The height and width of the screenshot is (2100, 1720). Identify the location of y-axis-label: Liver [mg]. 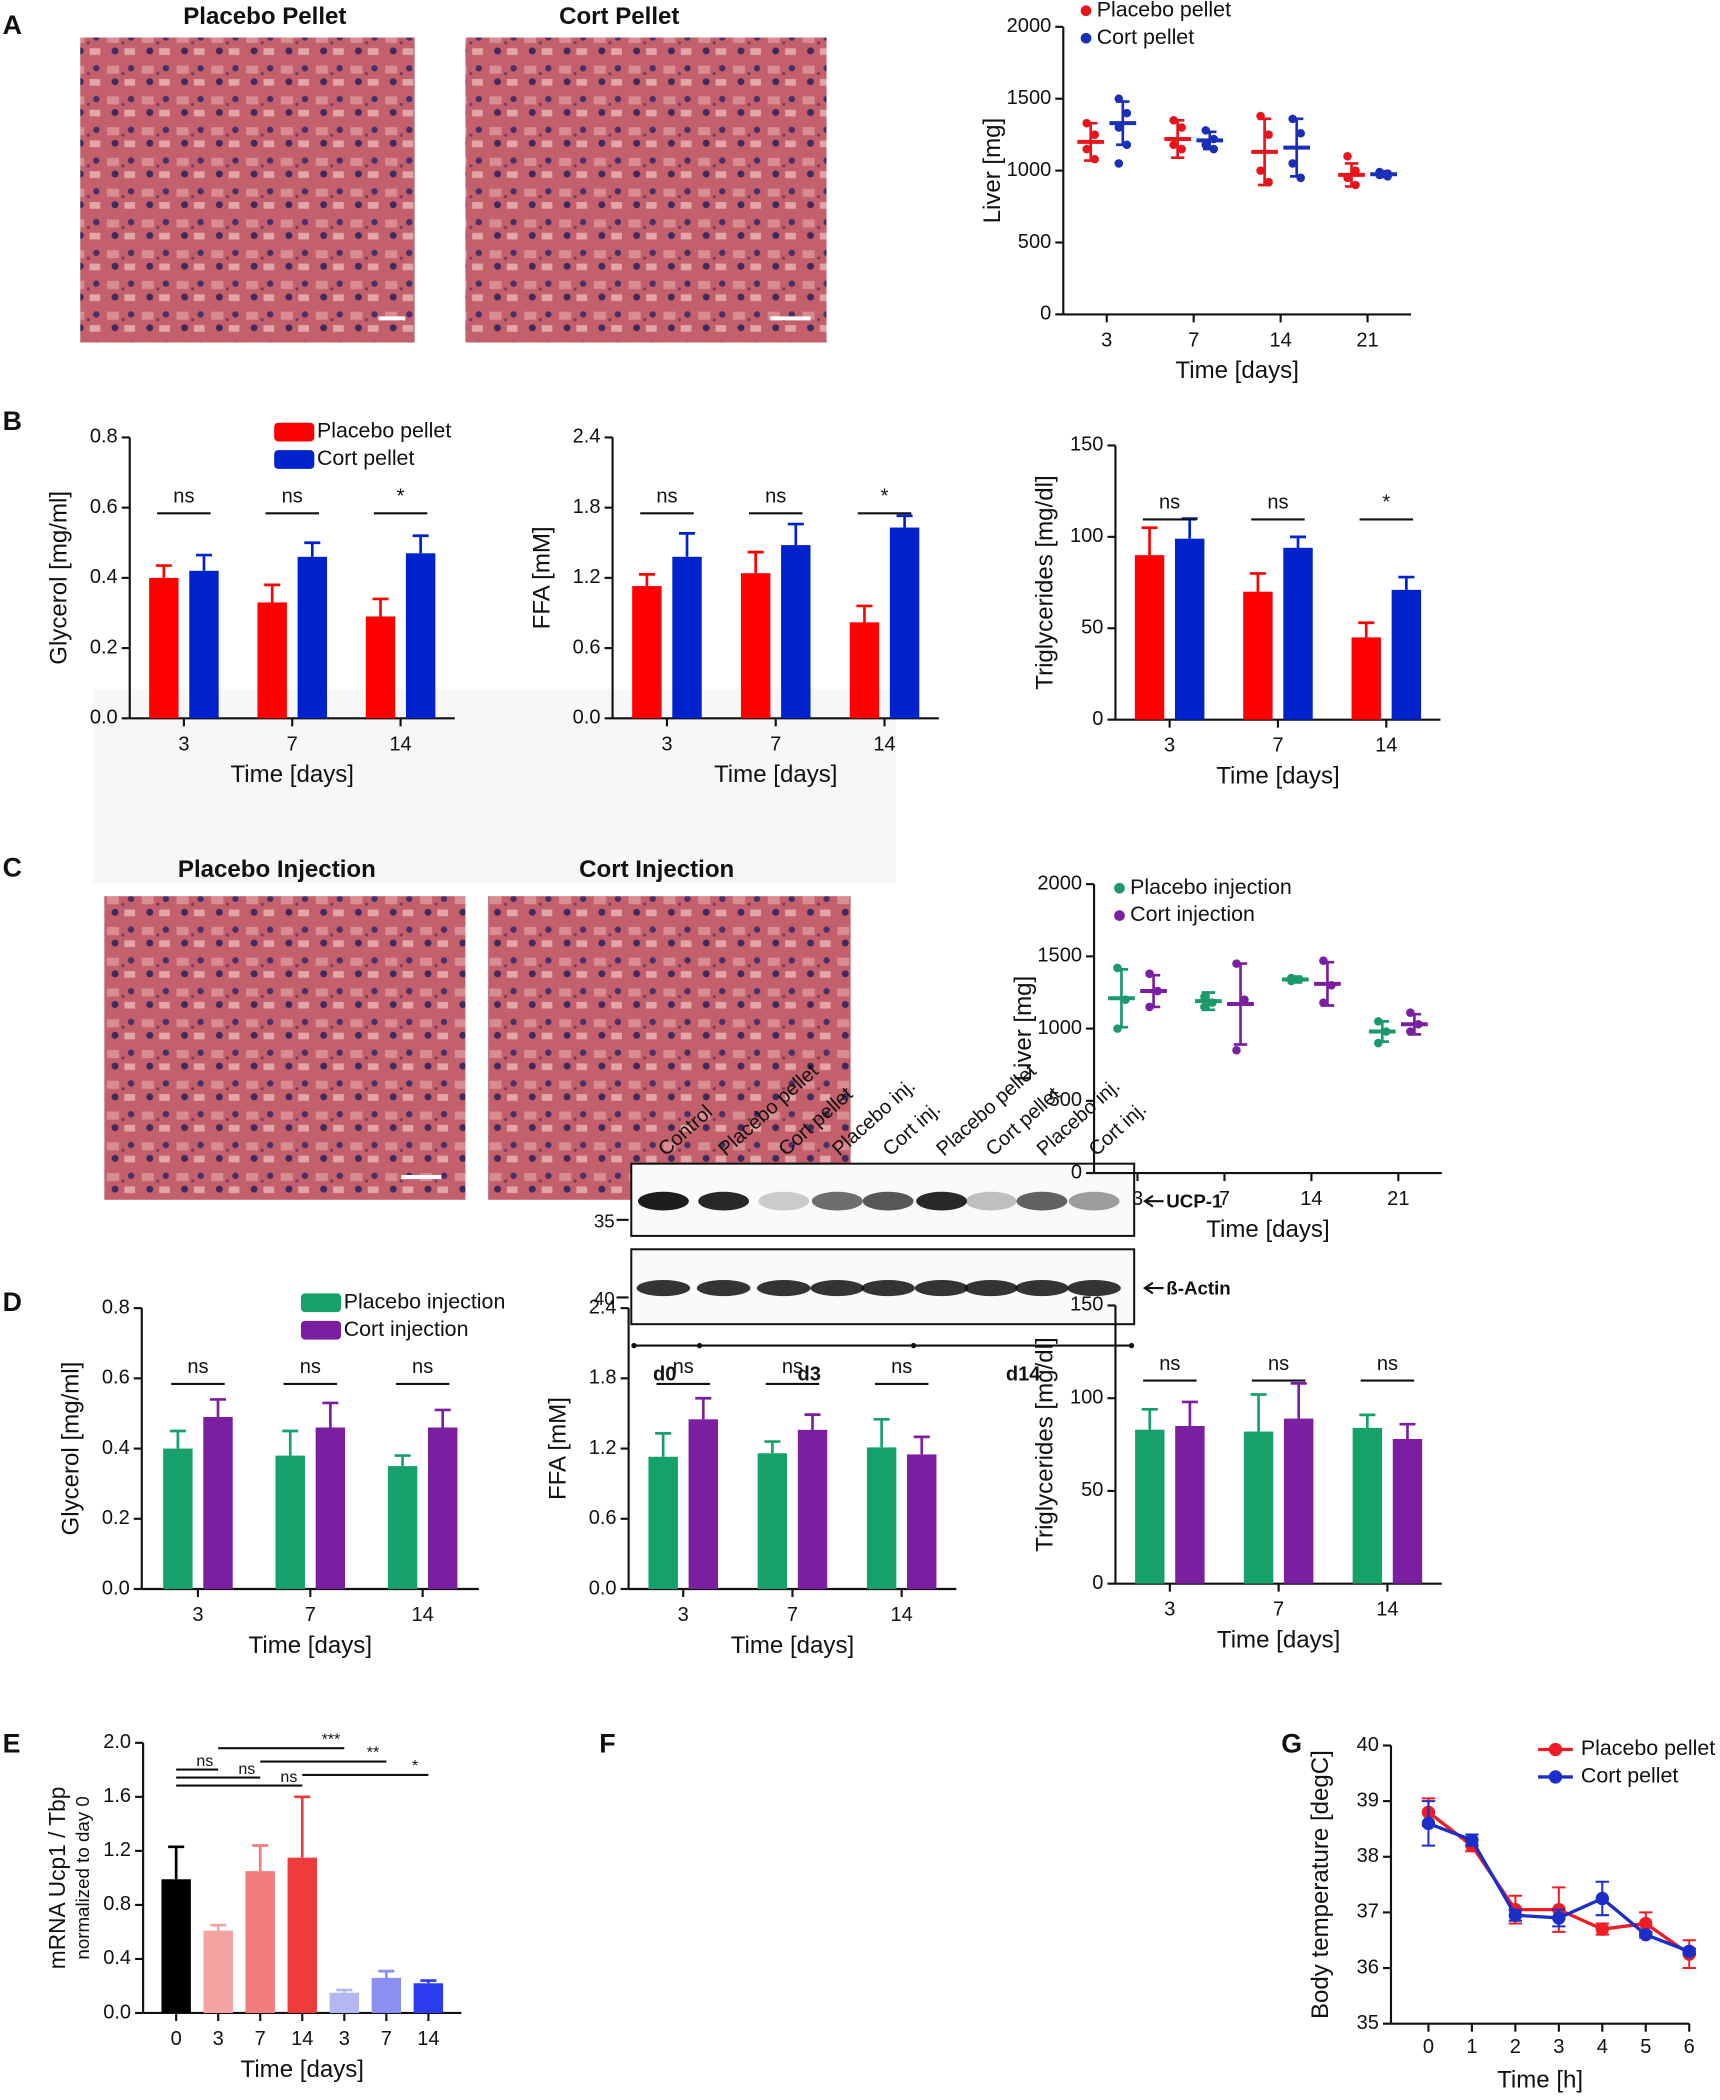
(1023, 1029).